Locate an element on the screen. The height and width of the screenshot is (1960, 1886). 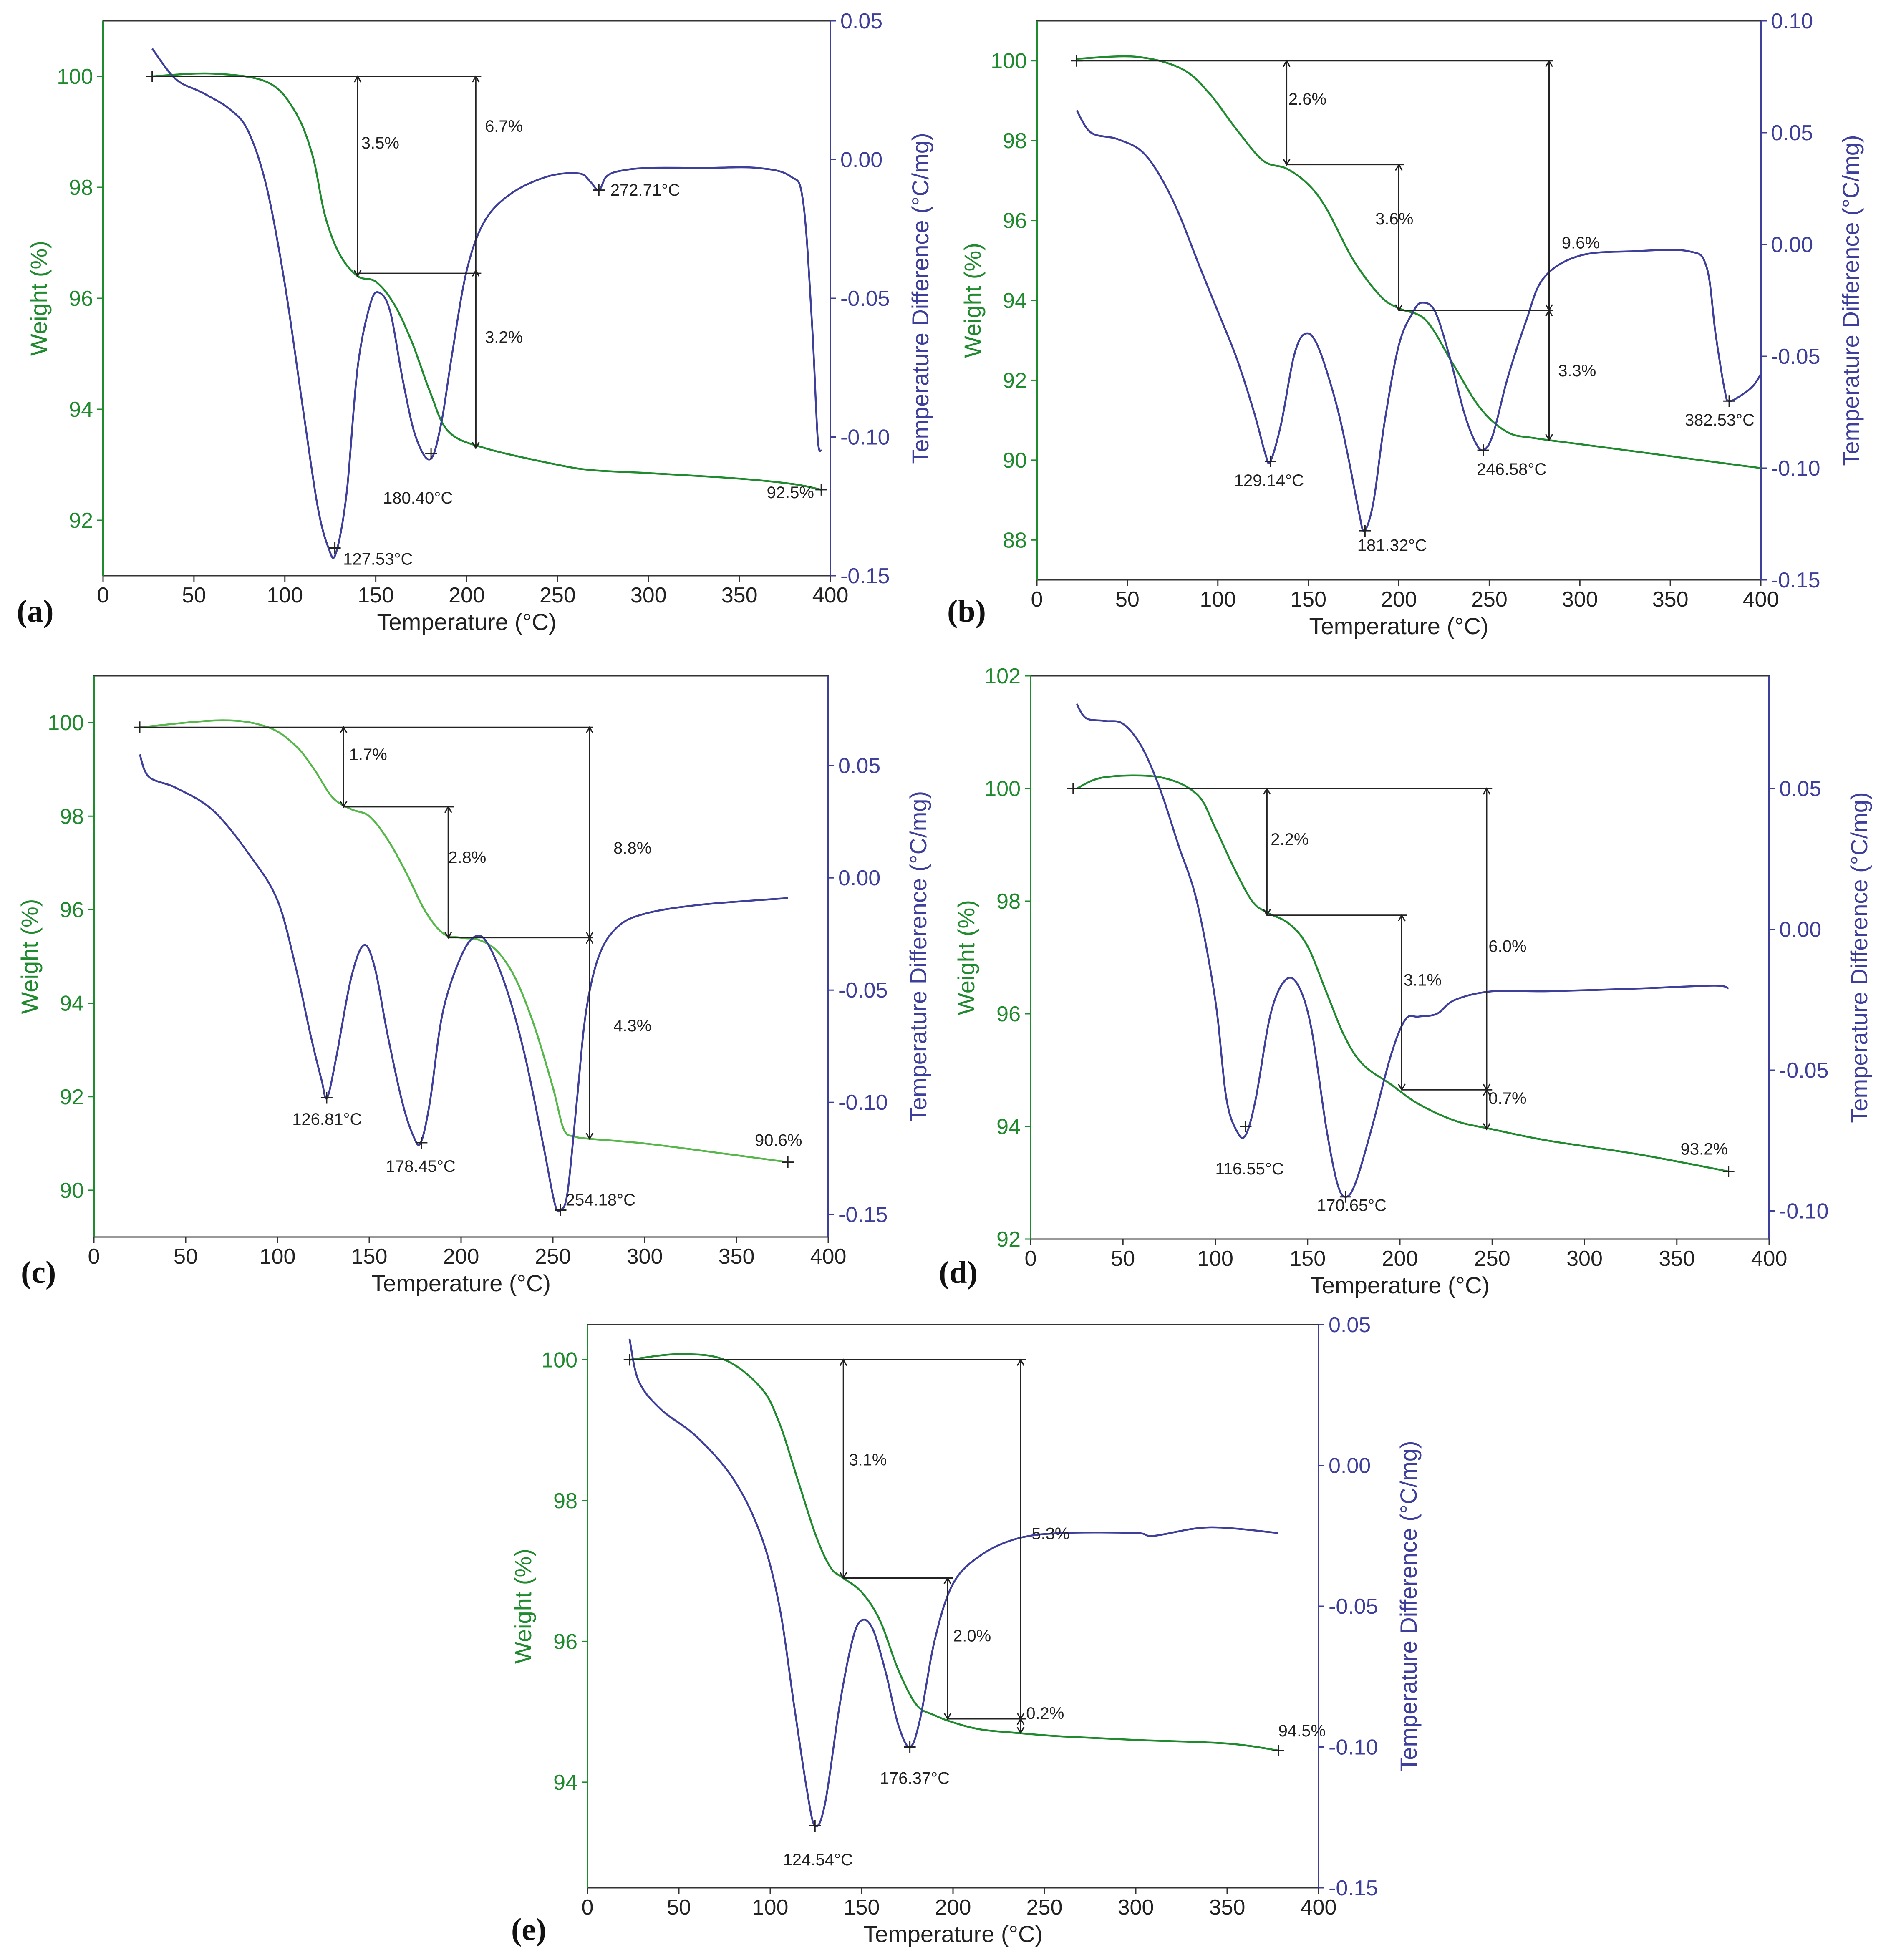
right-tick-label: -0.10 is located at coordinates (865, 438).